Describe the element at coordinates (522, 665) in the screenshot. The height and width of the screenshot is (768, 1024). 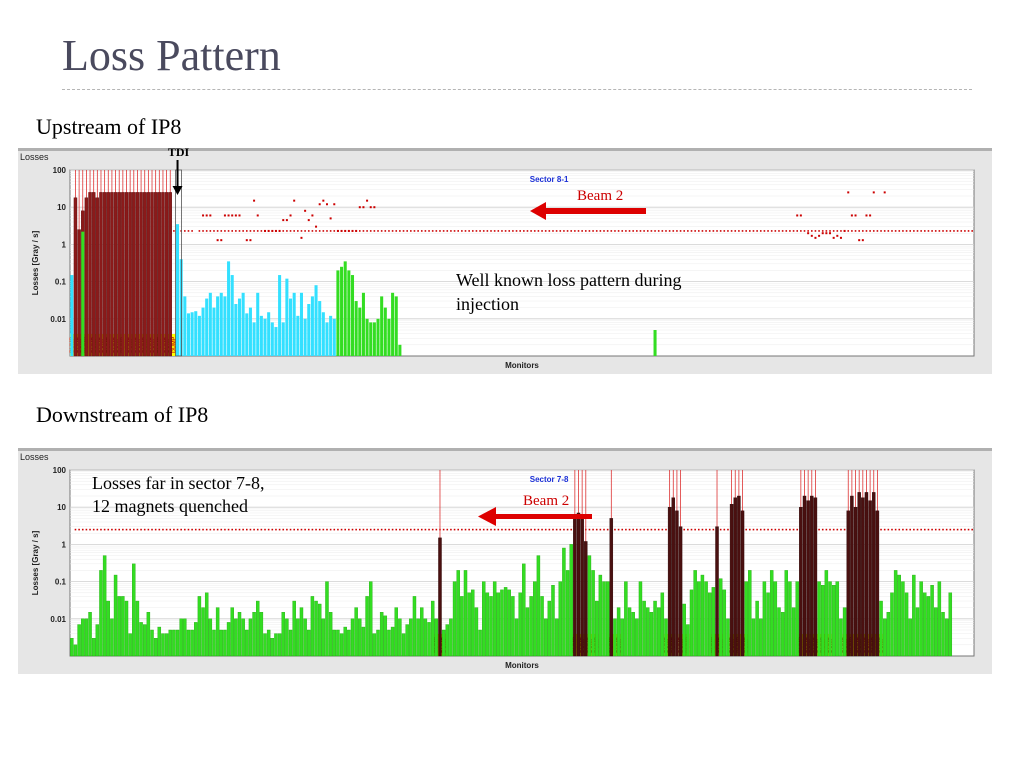
I see `x-axis-label: Monitors` at that location.